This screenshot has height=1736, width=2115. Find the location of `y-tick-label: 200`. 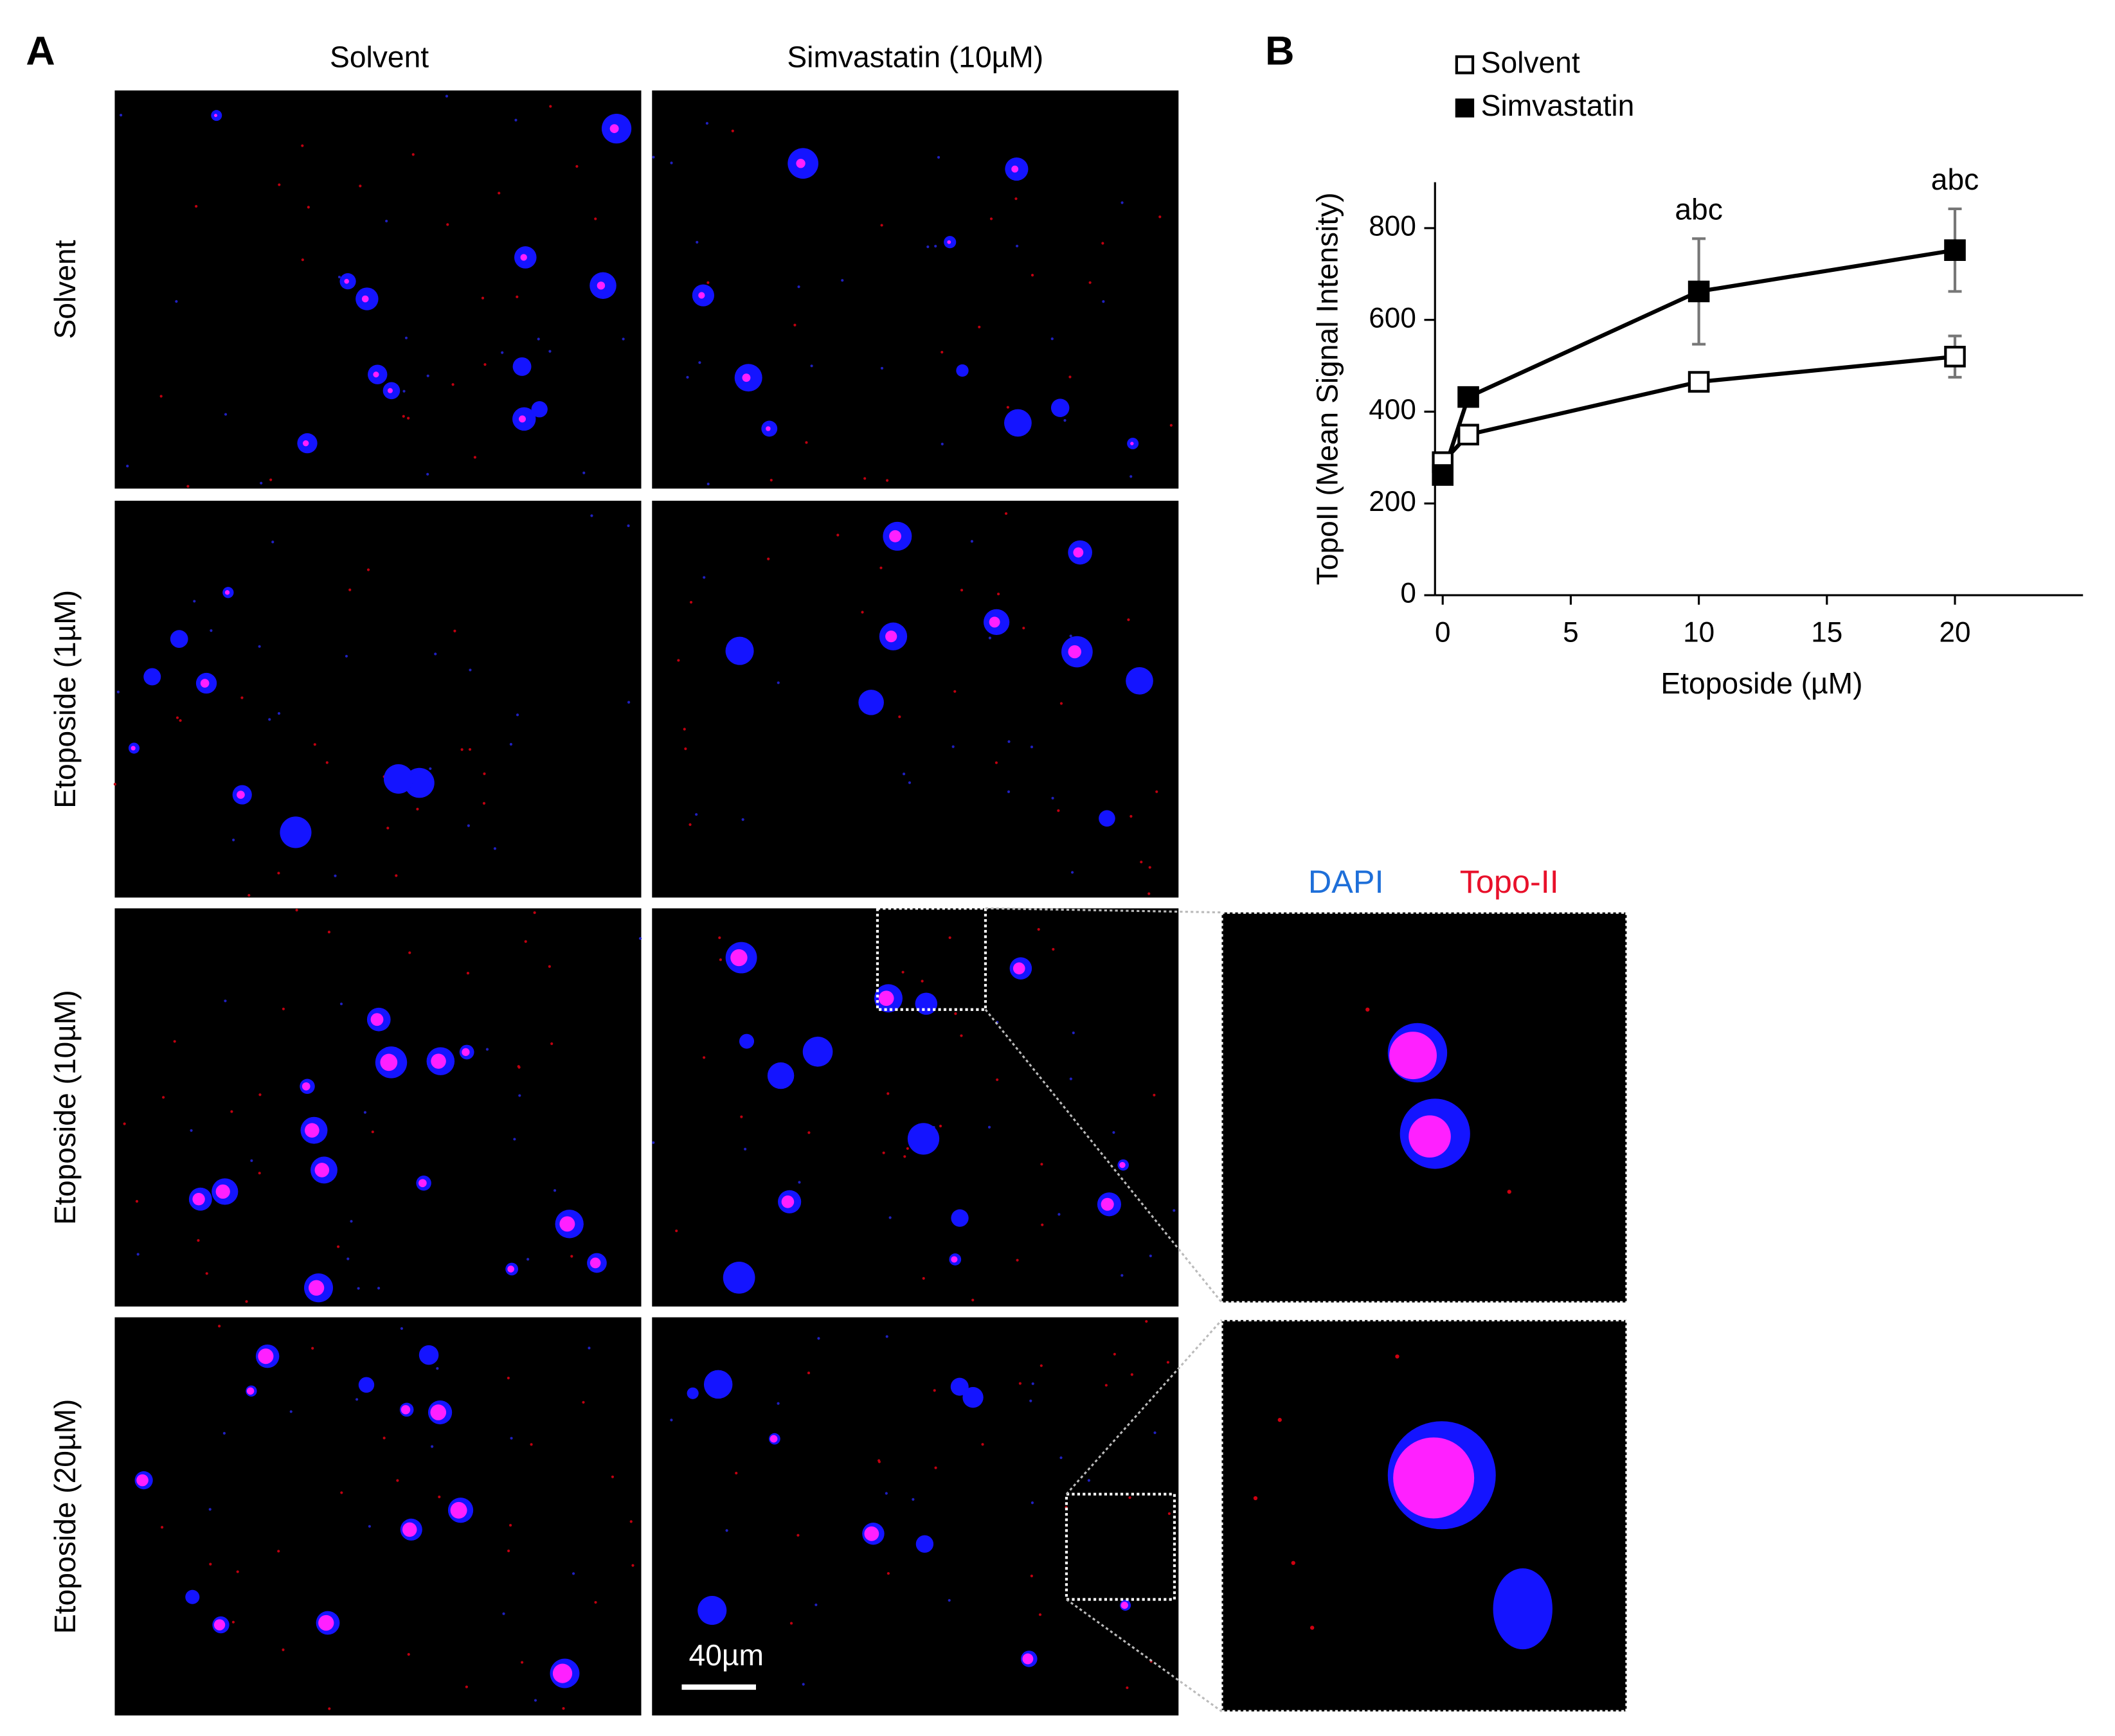

y-tick-label: 200 is located at coordinates (1393, 501).